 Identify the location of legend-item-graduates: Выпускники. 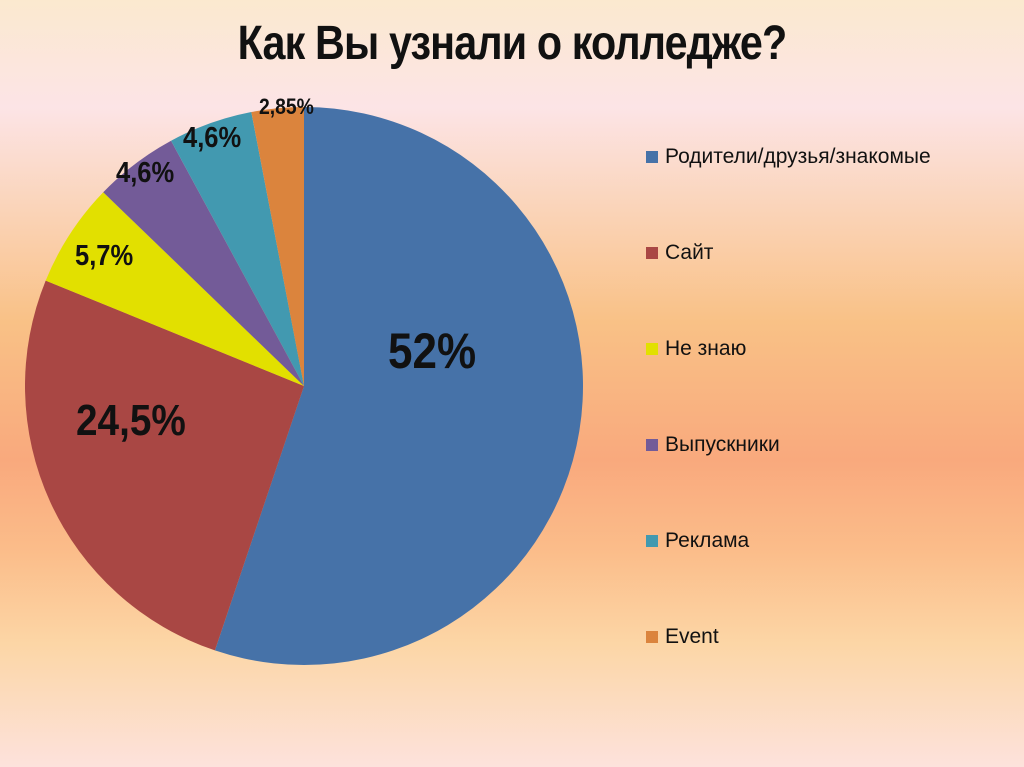
(713, 445).